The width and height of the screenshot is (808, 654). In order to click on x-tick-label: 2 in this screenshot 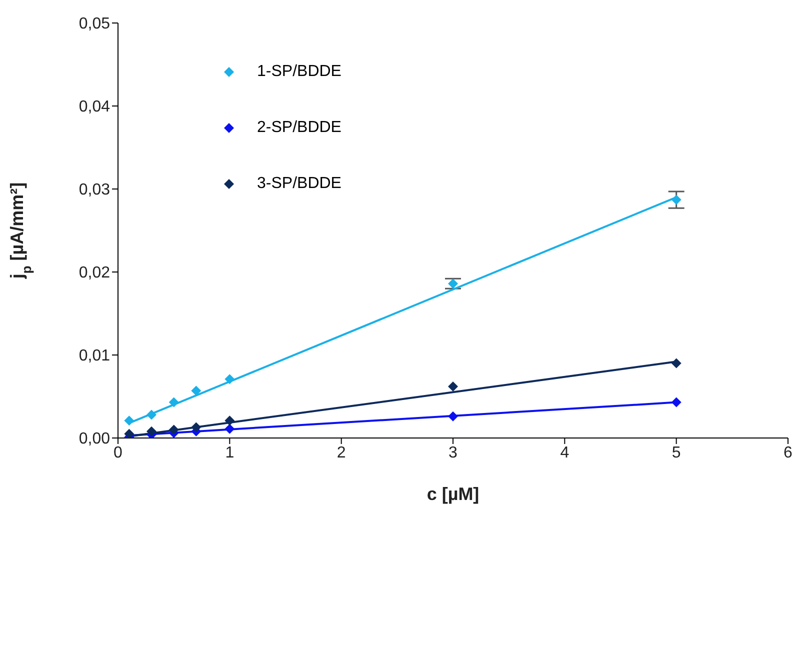, I will do `click(341, 453)`.